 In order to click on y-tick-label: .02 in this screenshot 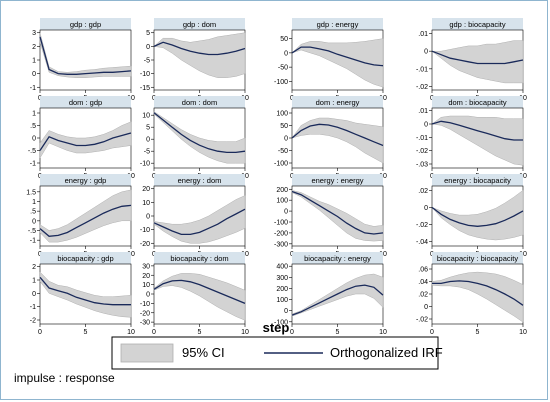, I will do `click(423, 295)`.